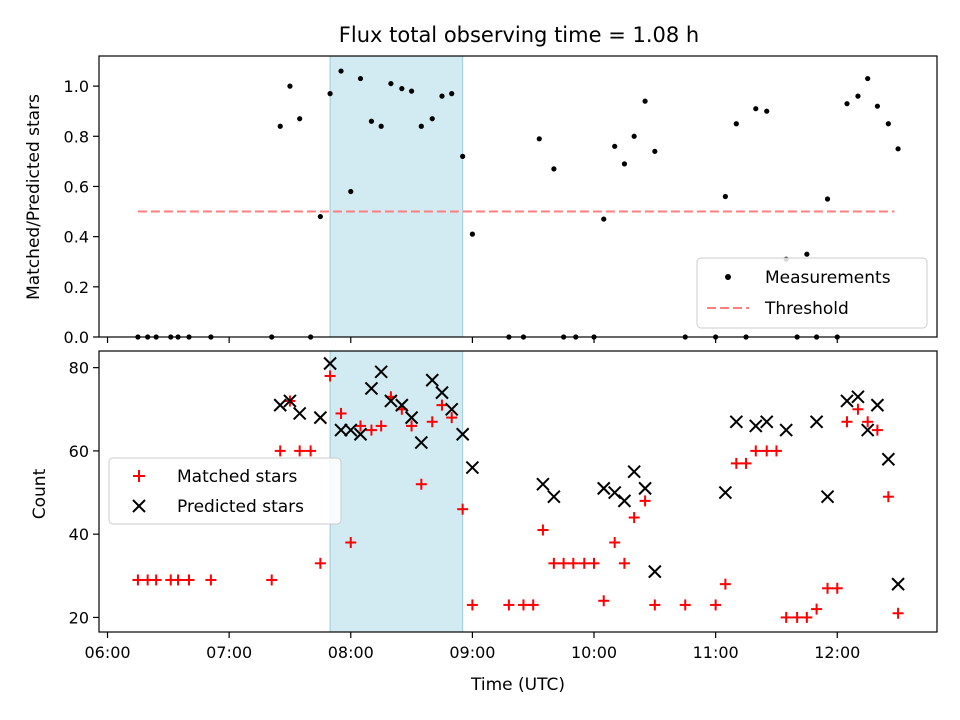 Image resolution: width=960 pixels, height=720 pixels. What do you see at coordinates (806, 309) in the screenshot?
I see `legend-threshold-label: Threshold` at bounding box center [806, 309].